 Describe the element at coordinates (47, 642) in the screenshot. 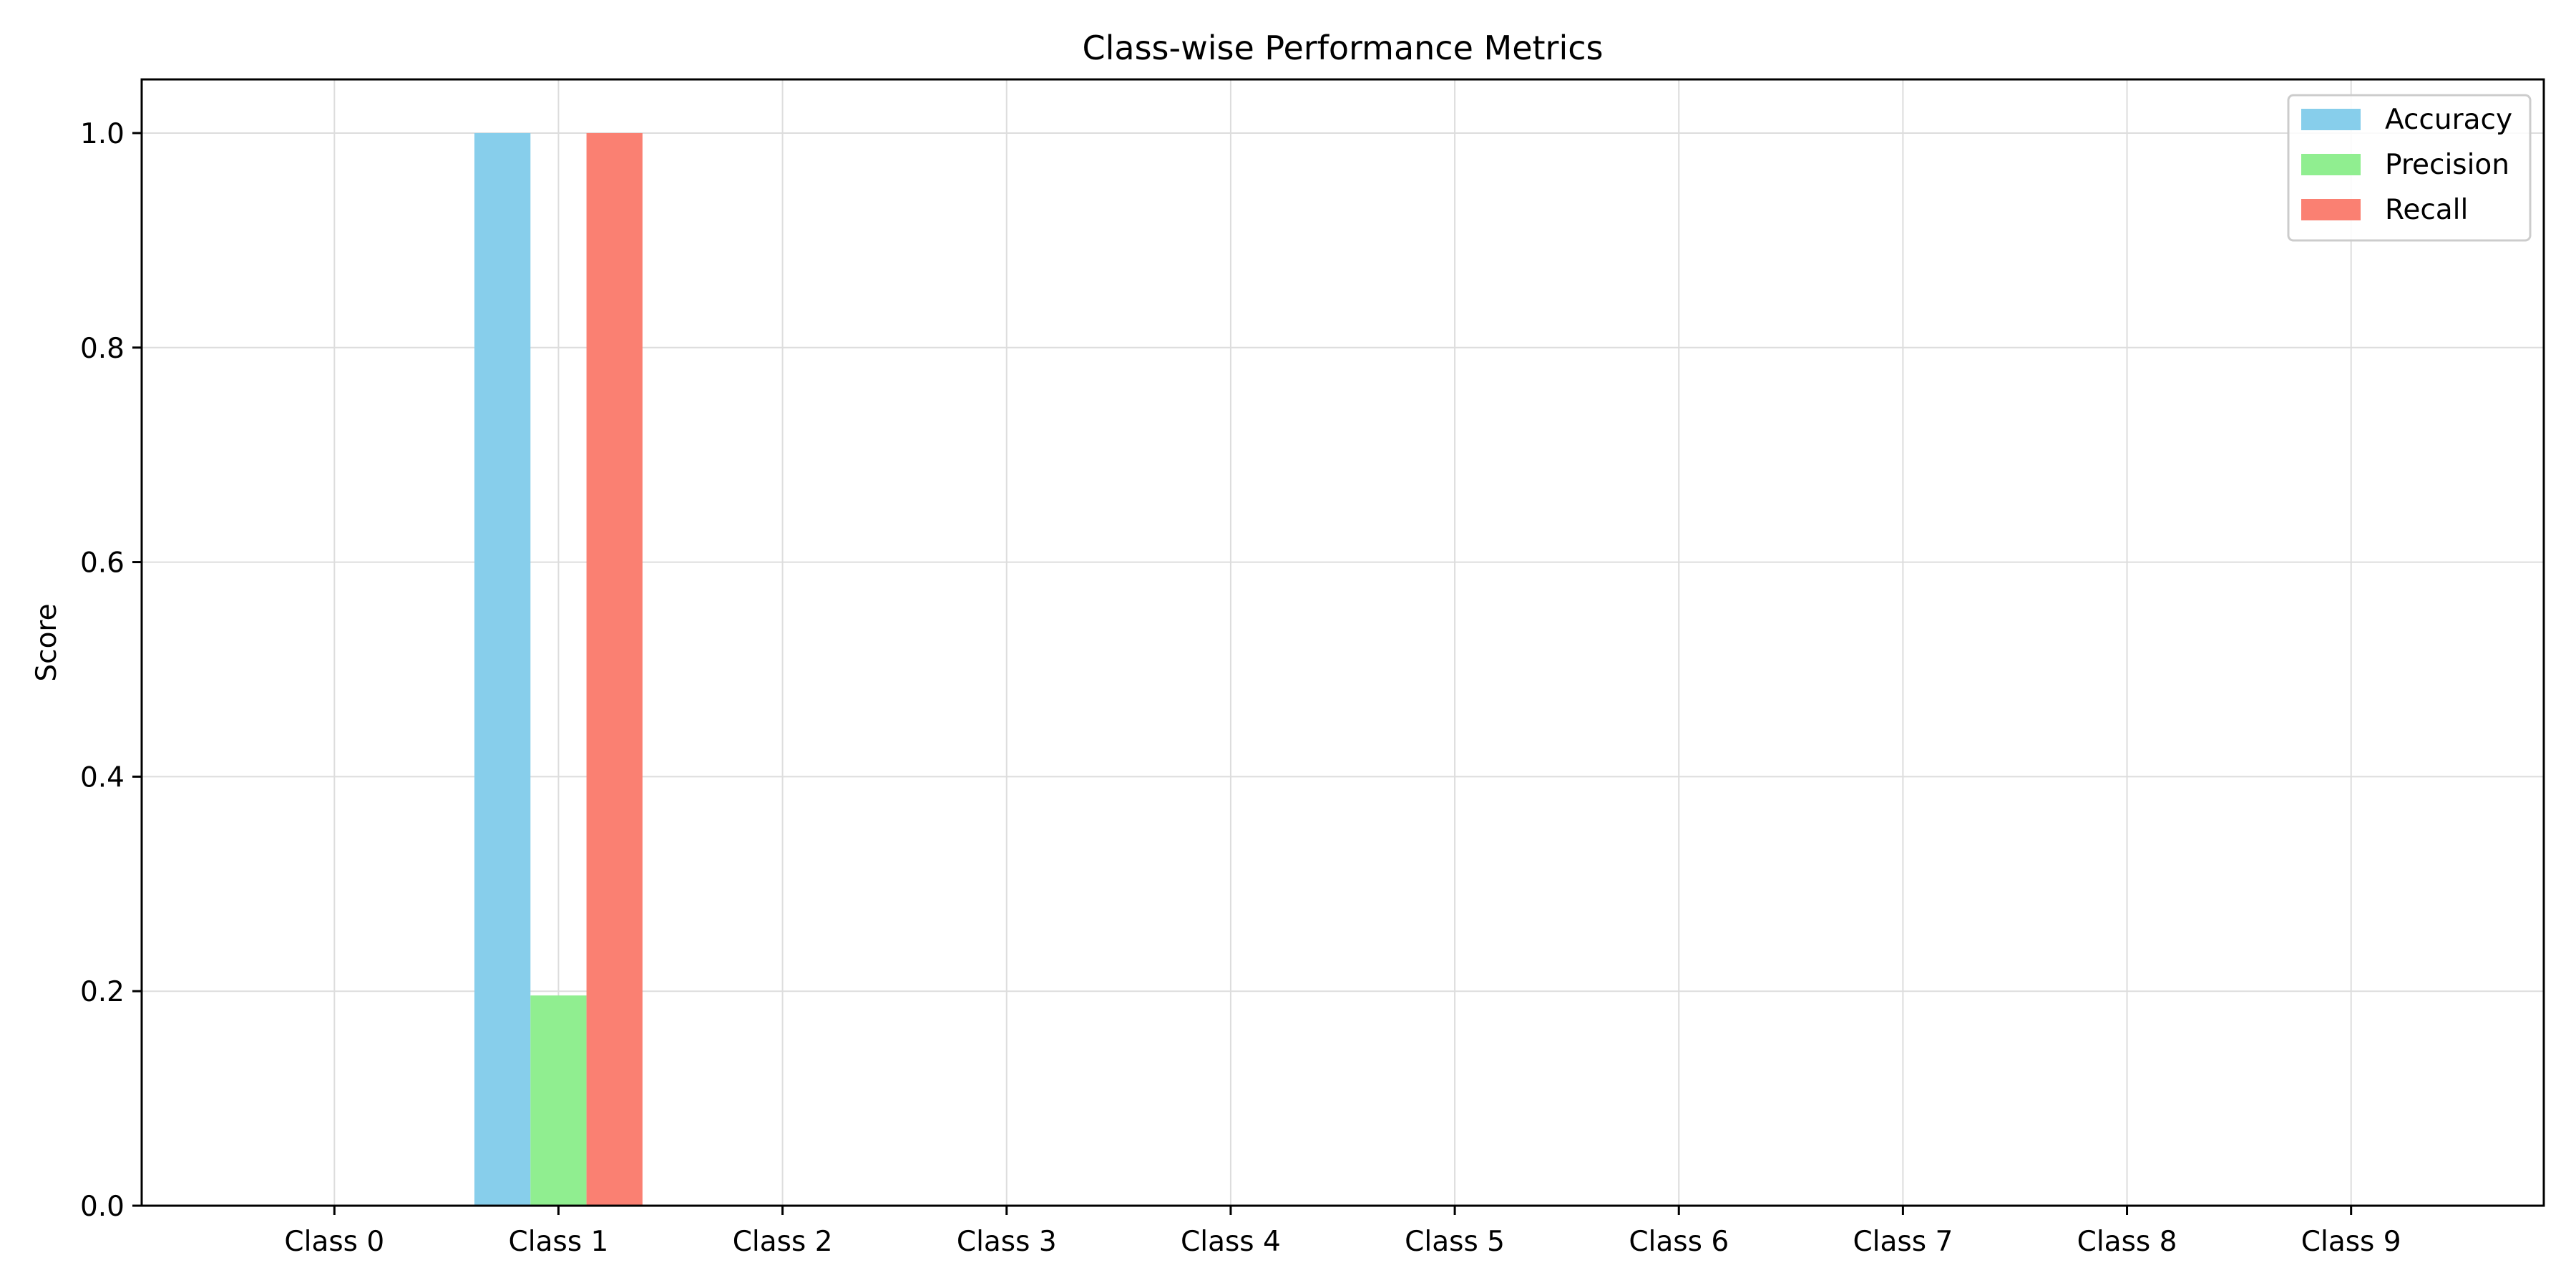

I see `y-axis-label: Score` at that location.